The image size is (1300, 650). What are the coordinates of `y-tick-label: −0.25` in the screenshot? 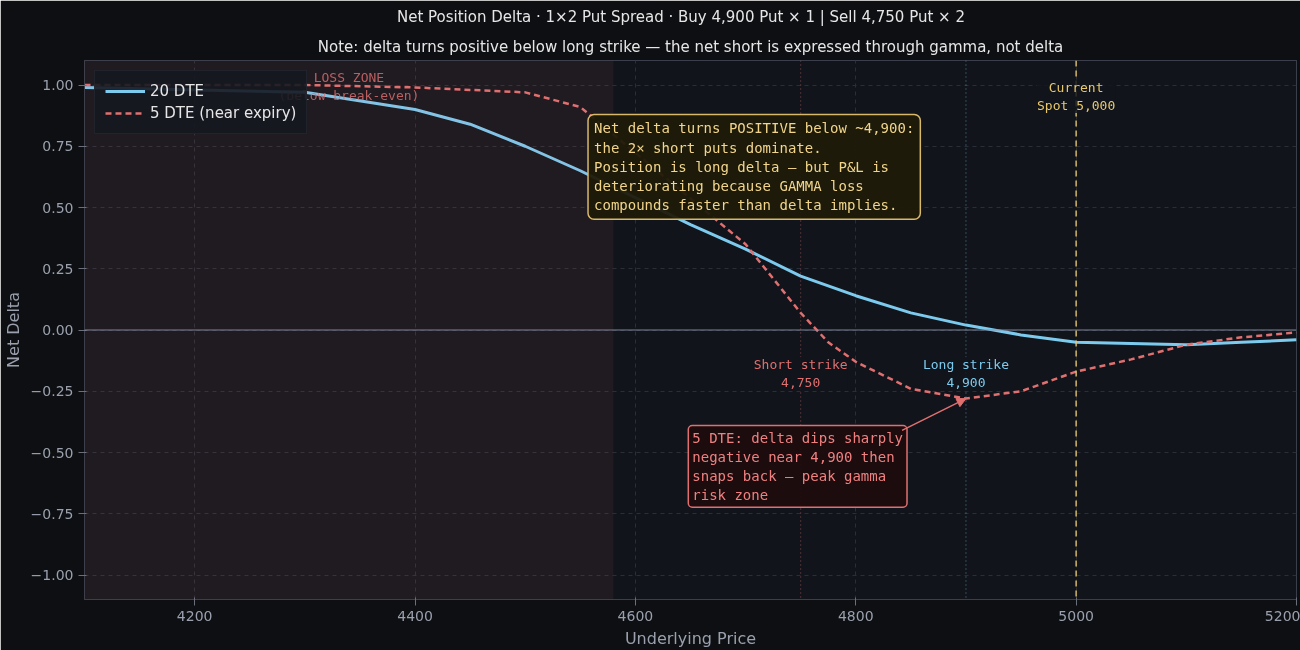 It's located at (52, 391).